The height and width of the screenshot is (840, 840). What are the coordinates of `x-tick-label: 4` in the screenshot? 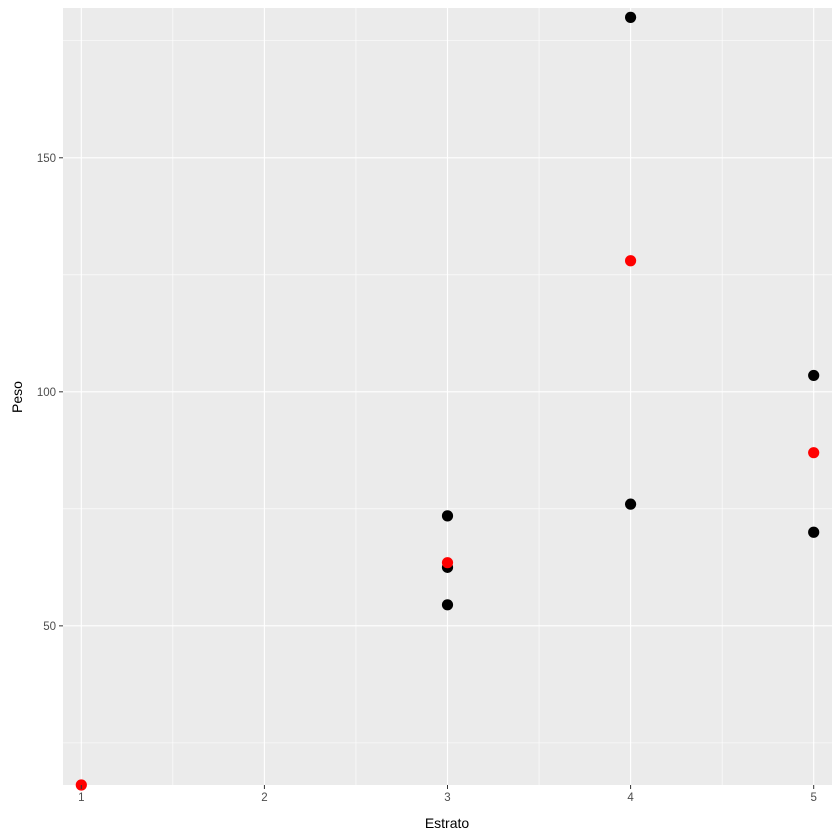 It's located at (630, 798).